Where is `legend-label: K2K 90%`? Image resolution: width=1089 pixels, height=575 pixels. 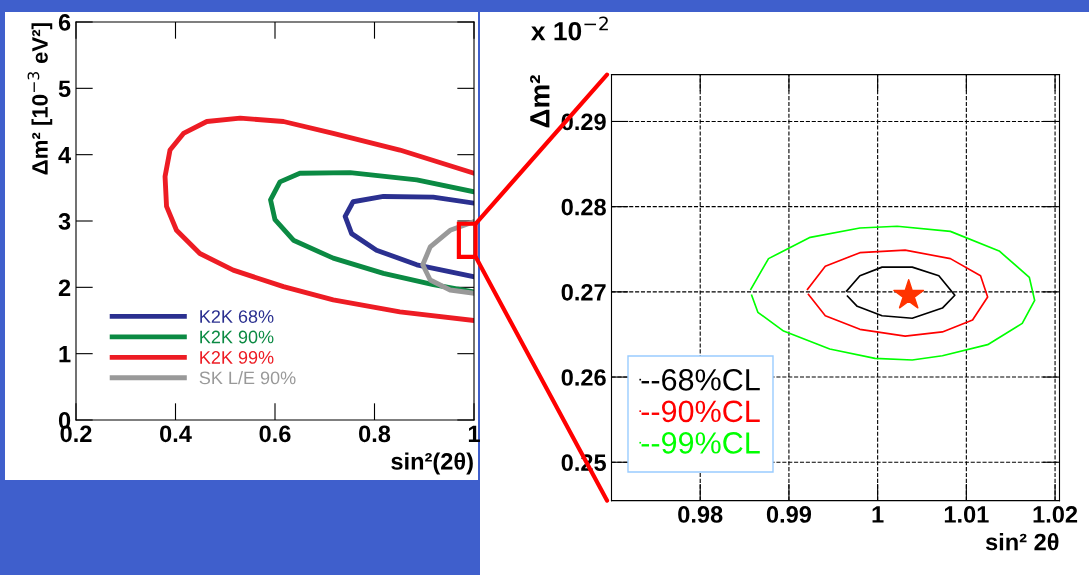 legend-label: K2K 90% is located at coordinates (237, 337).